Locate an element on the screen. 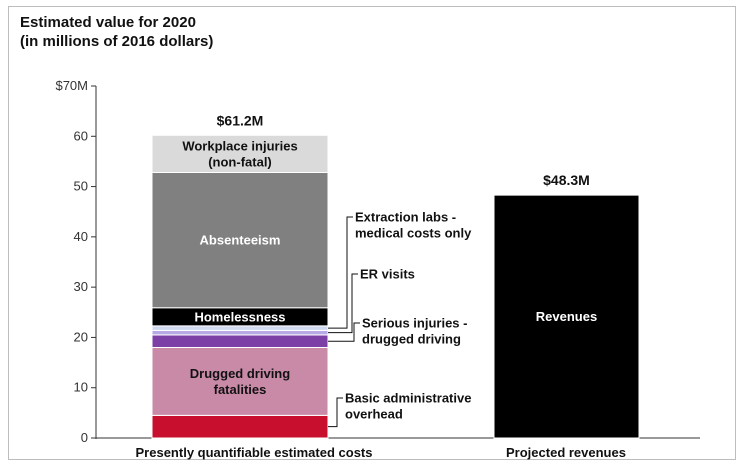 This screenshot has height=468, width=748. callout-leader-er-visits is located at coordinates (343, 303).